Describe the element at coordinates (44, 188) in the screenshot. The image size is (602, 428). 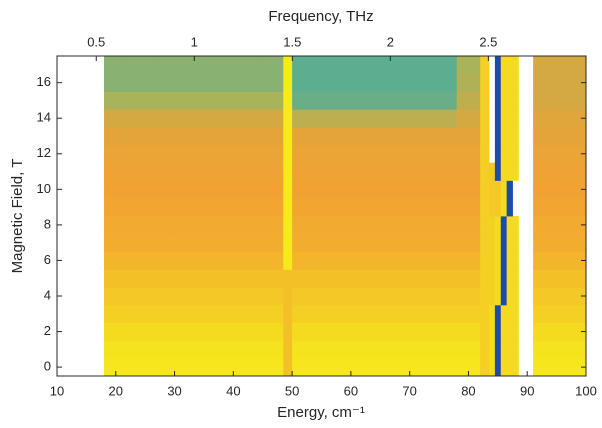
I see `y-tick-label: 10` at that location.